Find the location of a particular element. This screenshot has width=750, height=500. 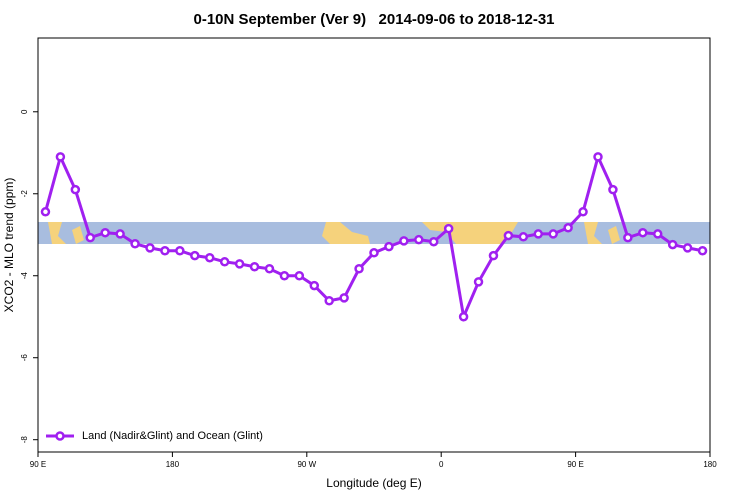

y-tick-label: -4 is located at coordinates (24, 276).